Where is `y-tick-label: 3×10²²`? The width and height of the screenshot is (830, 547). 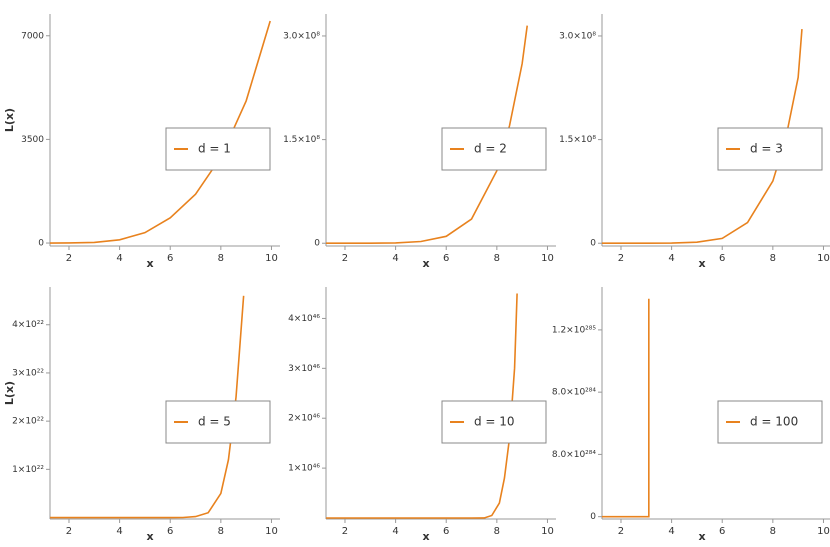
y-tick-label: 3×10²² is located at coordinates (28, 373).